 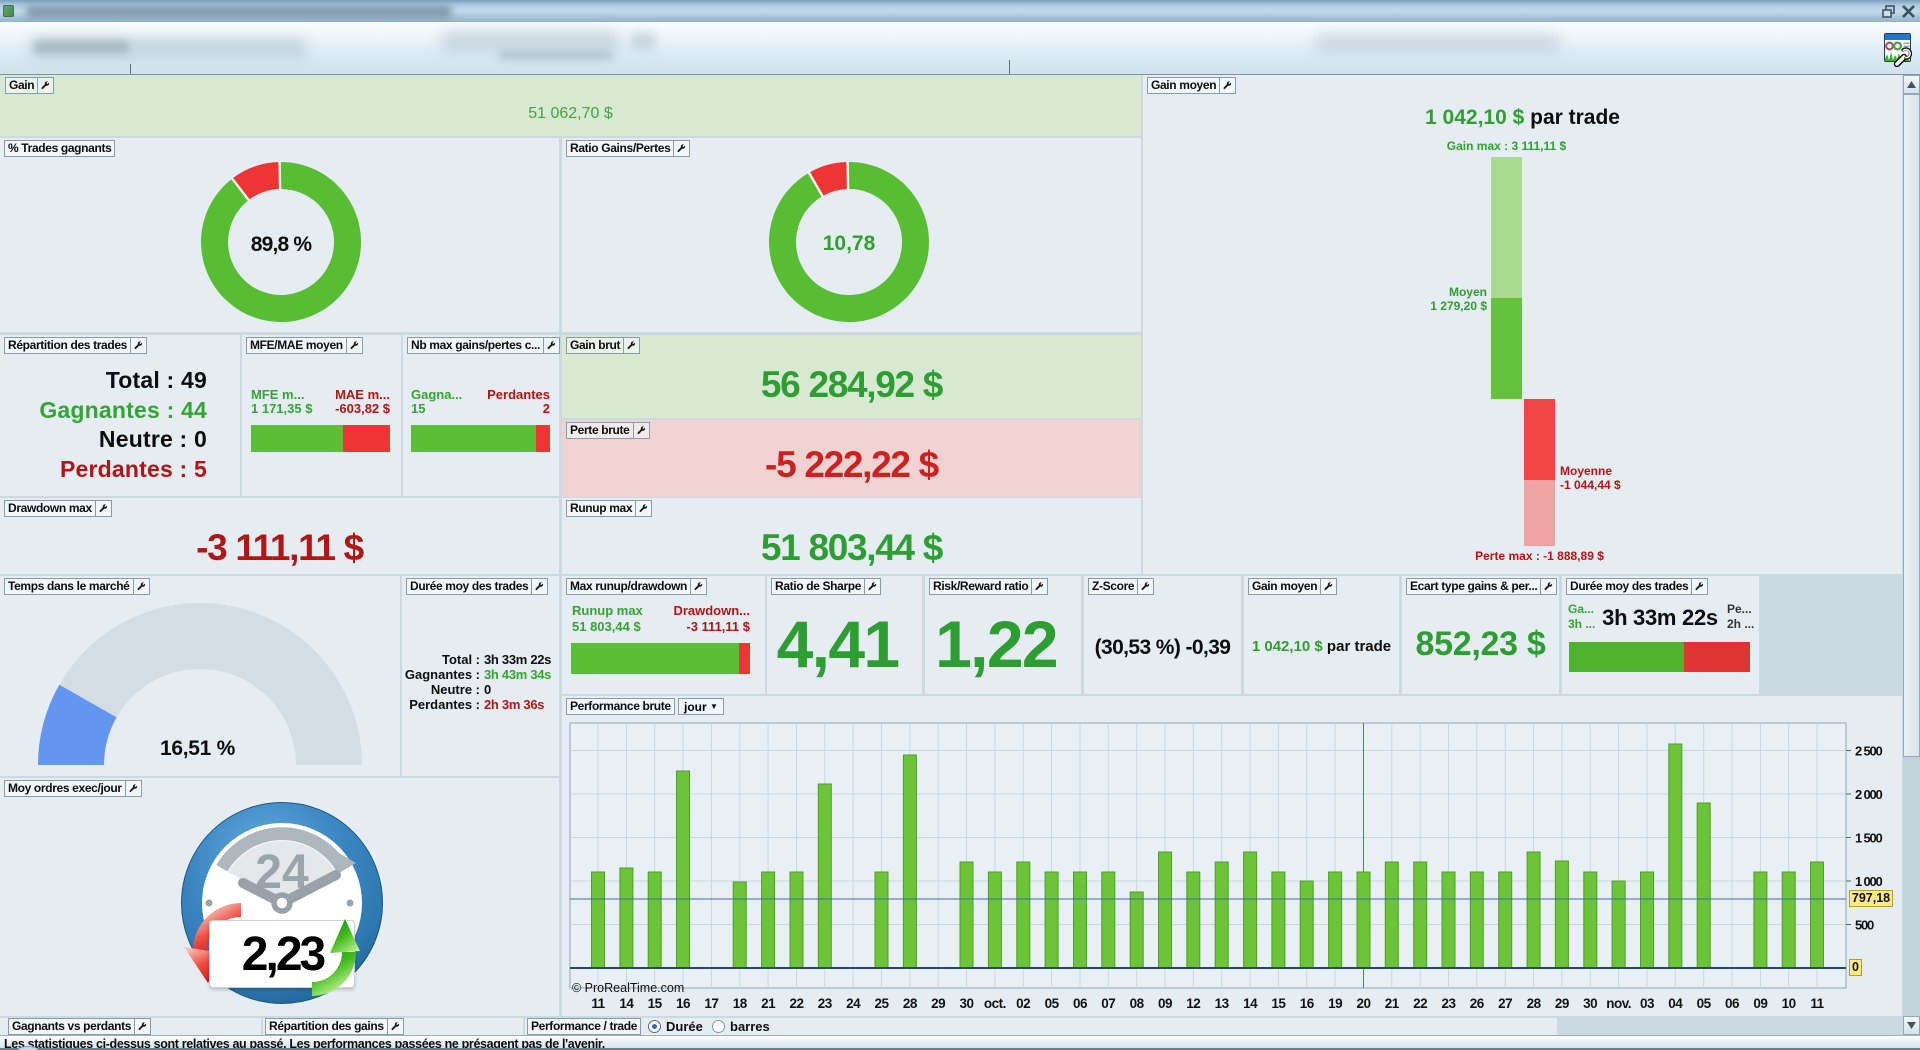 I want to click on svg-text: 1 000, so click(x=1869, y=881).